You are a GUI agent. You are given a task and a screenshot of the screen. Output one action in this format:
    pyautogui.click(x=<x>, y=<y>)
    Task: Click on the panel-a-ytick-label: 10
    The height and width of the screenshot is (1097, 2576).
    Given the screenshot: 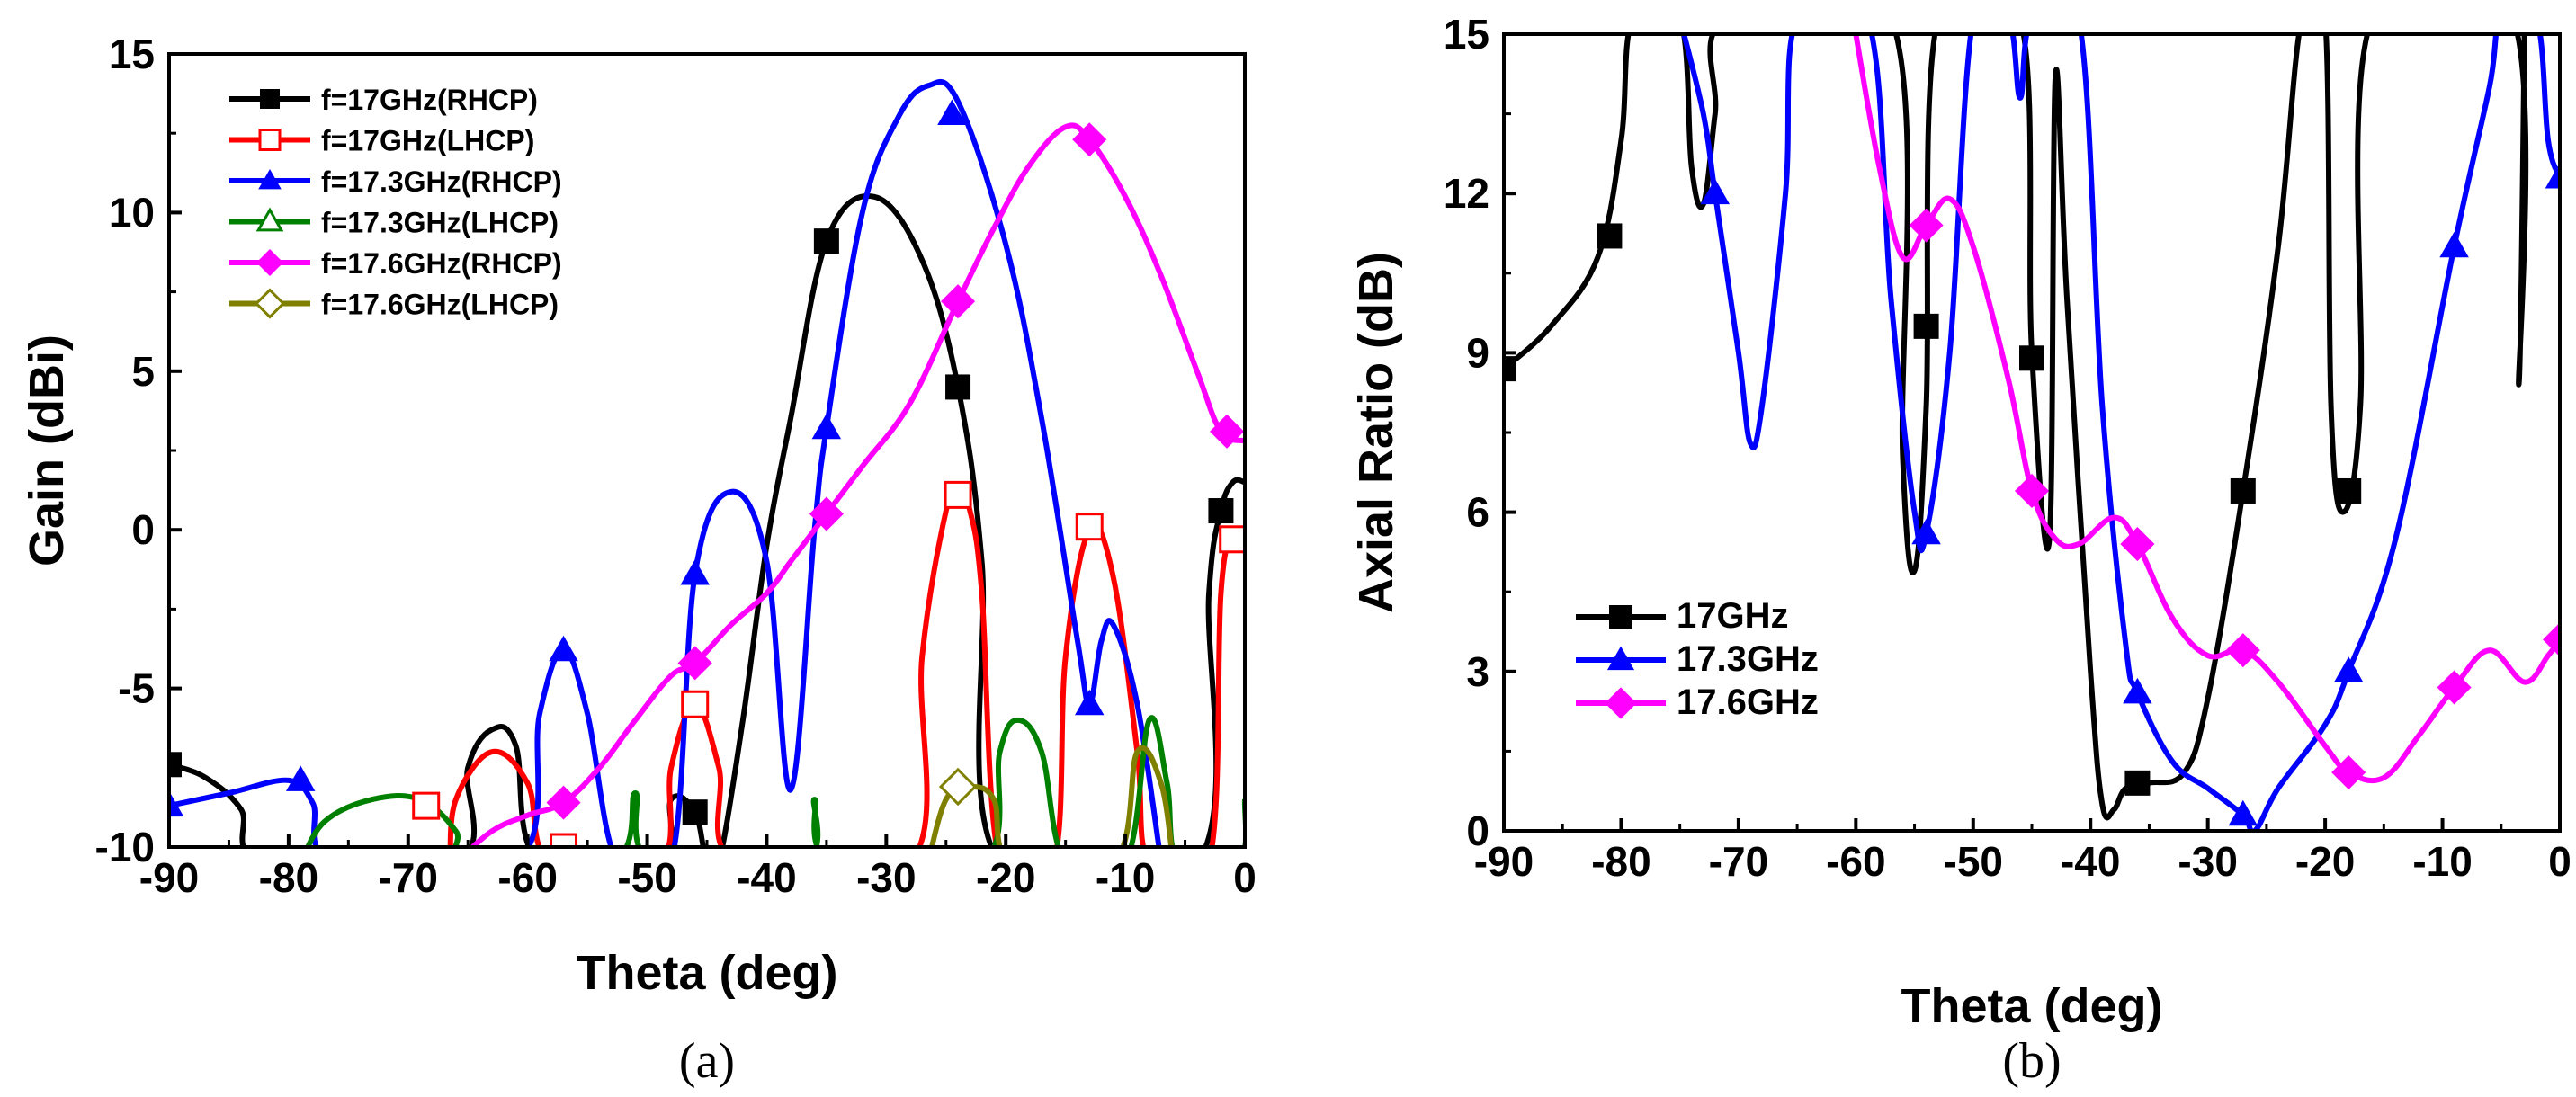 What is the action you would take?
    pyautogui.click(x=132, y=212)
    